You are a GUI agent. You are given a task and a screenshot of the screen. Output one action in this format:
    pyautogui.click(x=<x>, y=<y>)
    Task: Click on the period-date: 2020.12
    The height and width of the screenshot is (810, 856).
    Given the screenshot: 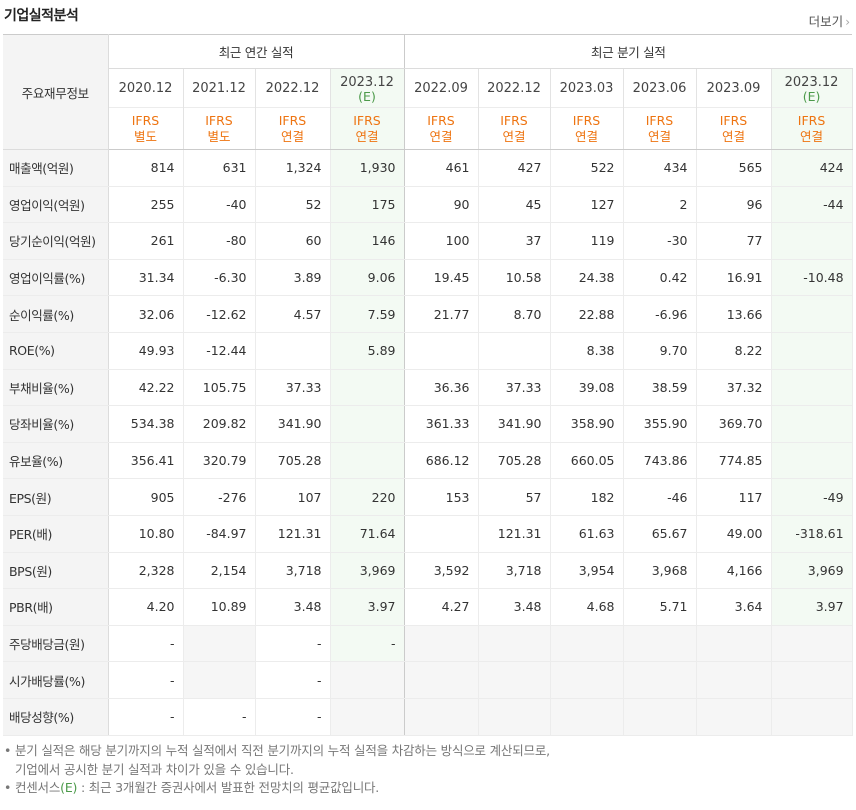 What is the action you would take?
    pyautogui.click(x=145, y=88)
    